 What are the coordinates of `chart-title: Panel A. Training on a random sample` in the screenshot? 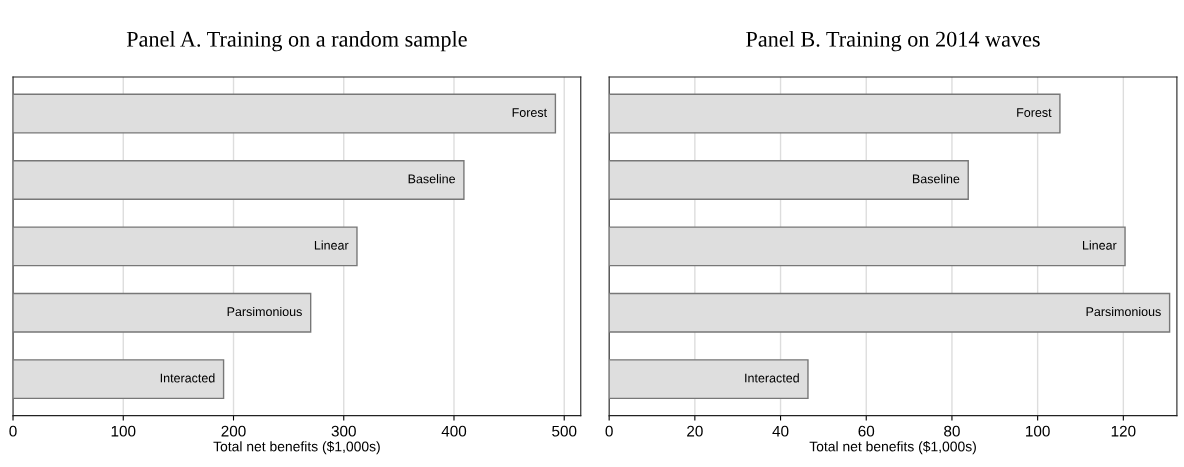 It's located at (296, 41).